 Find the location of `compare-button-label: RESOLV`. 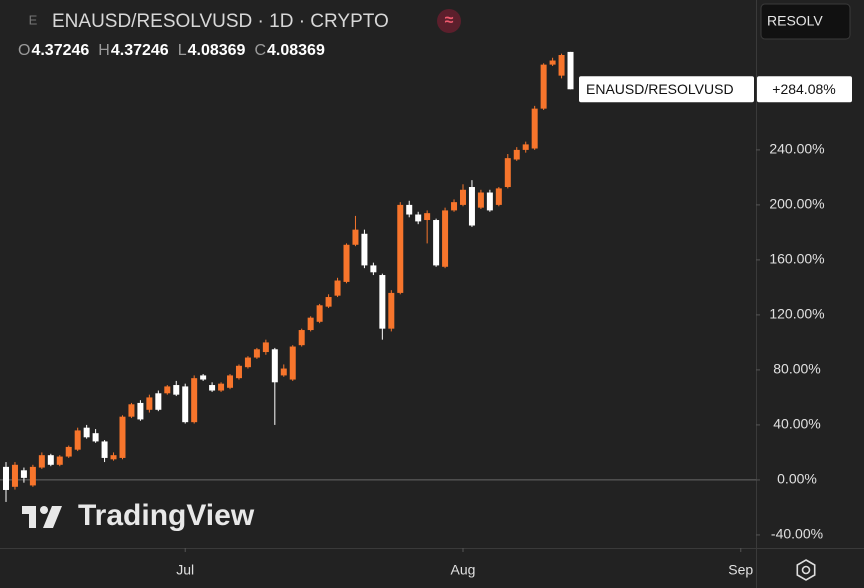

compare-button-label: RESOLV is located at coordinates (795, 21).